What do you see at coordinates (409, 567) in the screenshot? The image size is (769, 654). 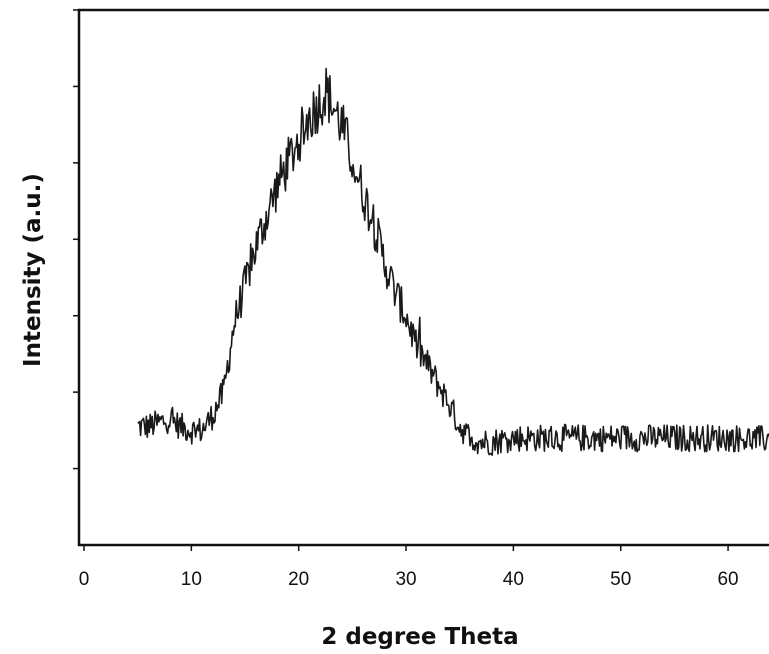 I see `x-axis-ticks: 0 10 20 30 40 50 60` at bounding box center [409, 567].